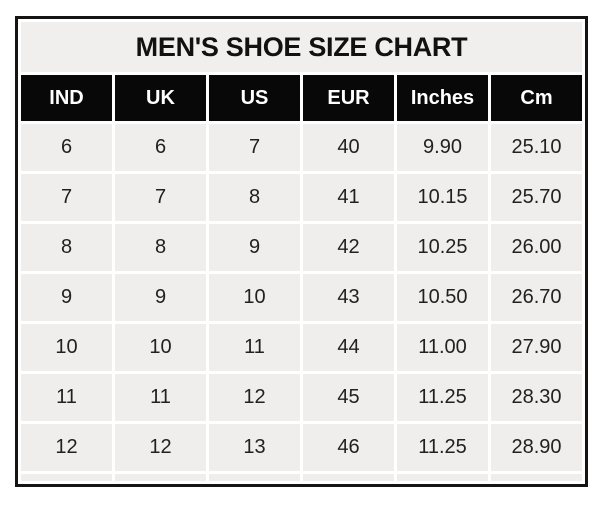  What do you see at coordinates (536, 447) in the screenshot?
I see `table-cell: 28.90` at bounding box center [536, 447].